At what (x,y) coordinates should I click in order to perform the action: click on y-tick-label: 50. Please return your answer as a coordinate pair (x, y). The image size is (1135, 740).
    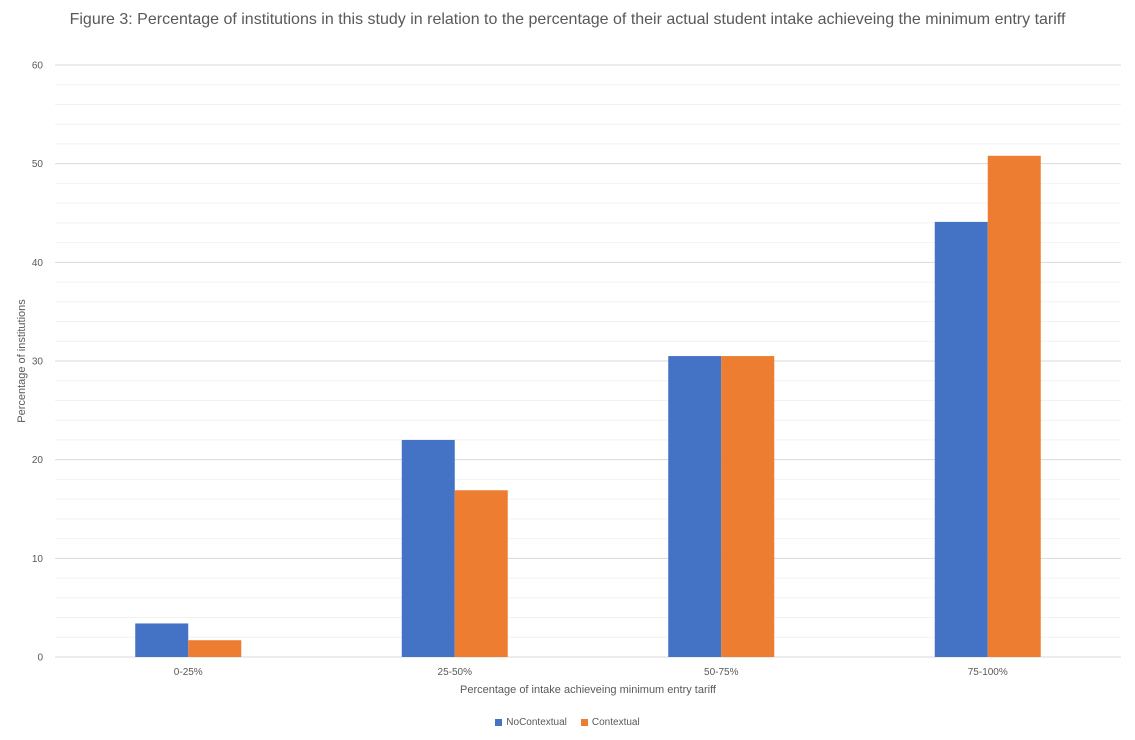
    Looking at the image, I should click on (38, 164).